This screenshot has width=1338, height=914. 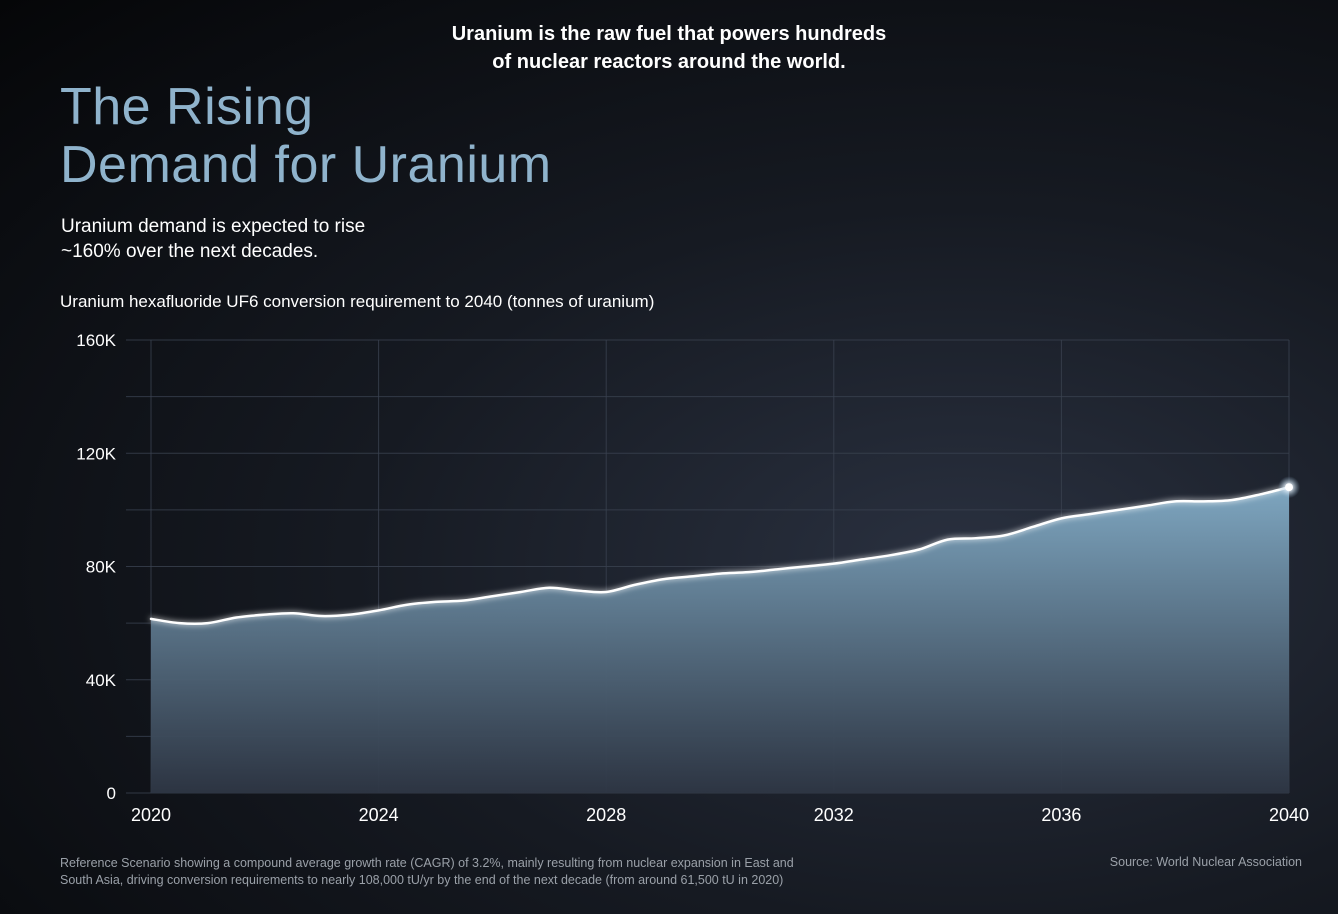 I want to click on x-tick-label: 2020, so click(x=151, y=815).